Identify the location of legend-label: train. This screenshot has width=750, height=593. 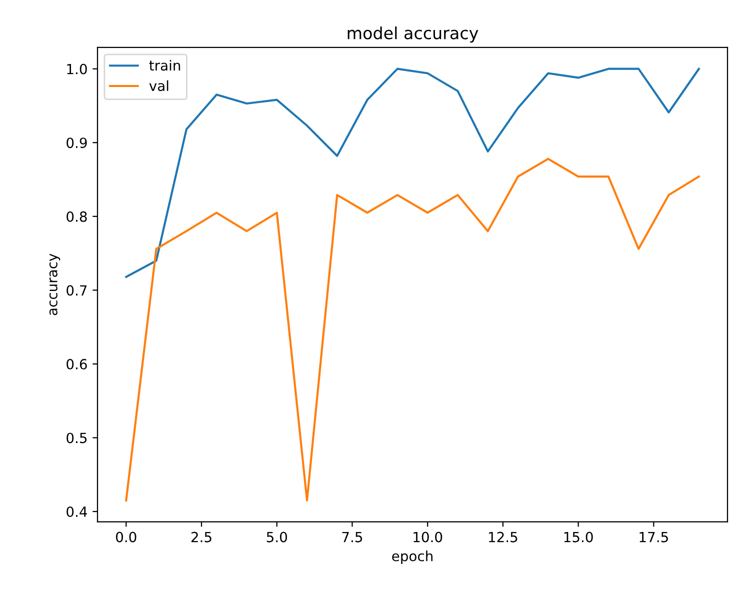
(164, 65).